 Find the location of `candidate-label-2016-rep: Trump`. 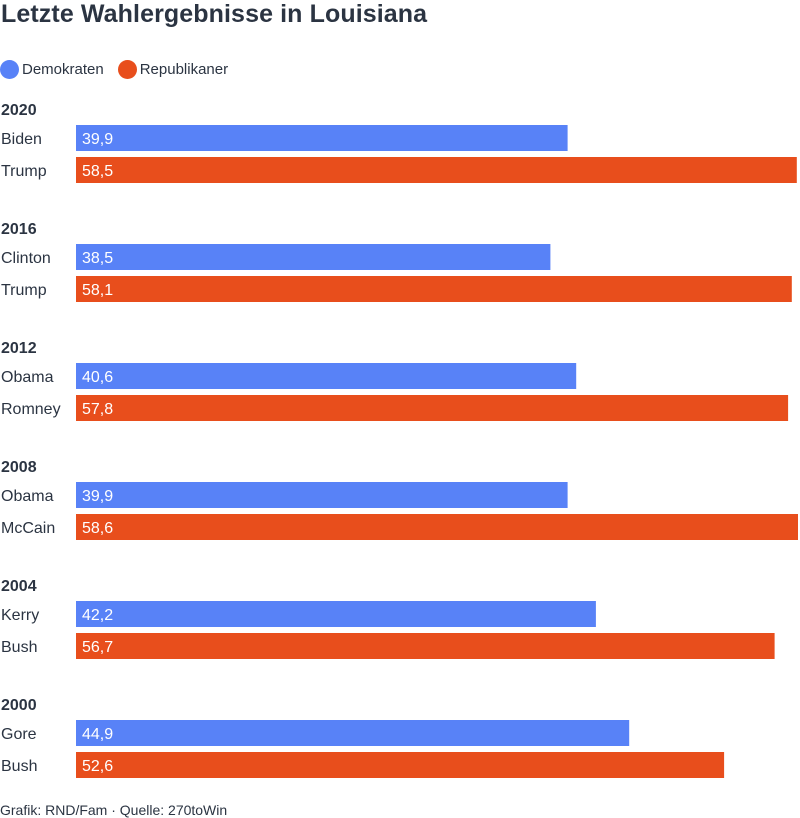

candidate-label-2016-rep: Trump is located at coordinates (24, 290).